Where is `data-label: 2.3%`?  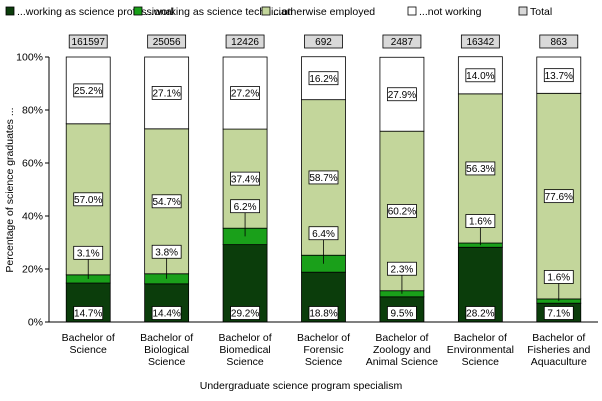
data-label: 2.3% is located at coordinates (402, 269).